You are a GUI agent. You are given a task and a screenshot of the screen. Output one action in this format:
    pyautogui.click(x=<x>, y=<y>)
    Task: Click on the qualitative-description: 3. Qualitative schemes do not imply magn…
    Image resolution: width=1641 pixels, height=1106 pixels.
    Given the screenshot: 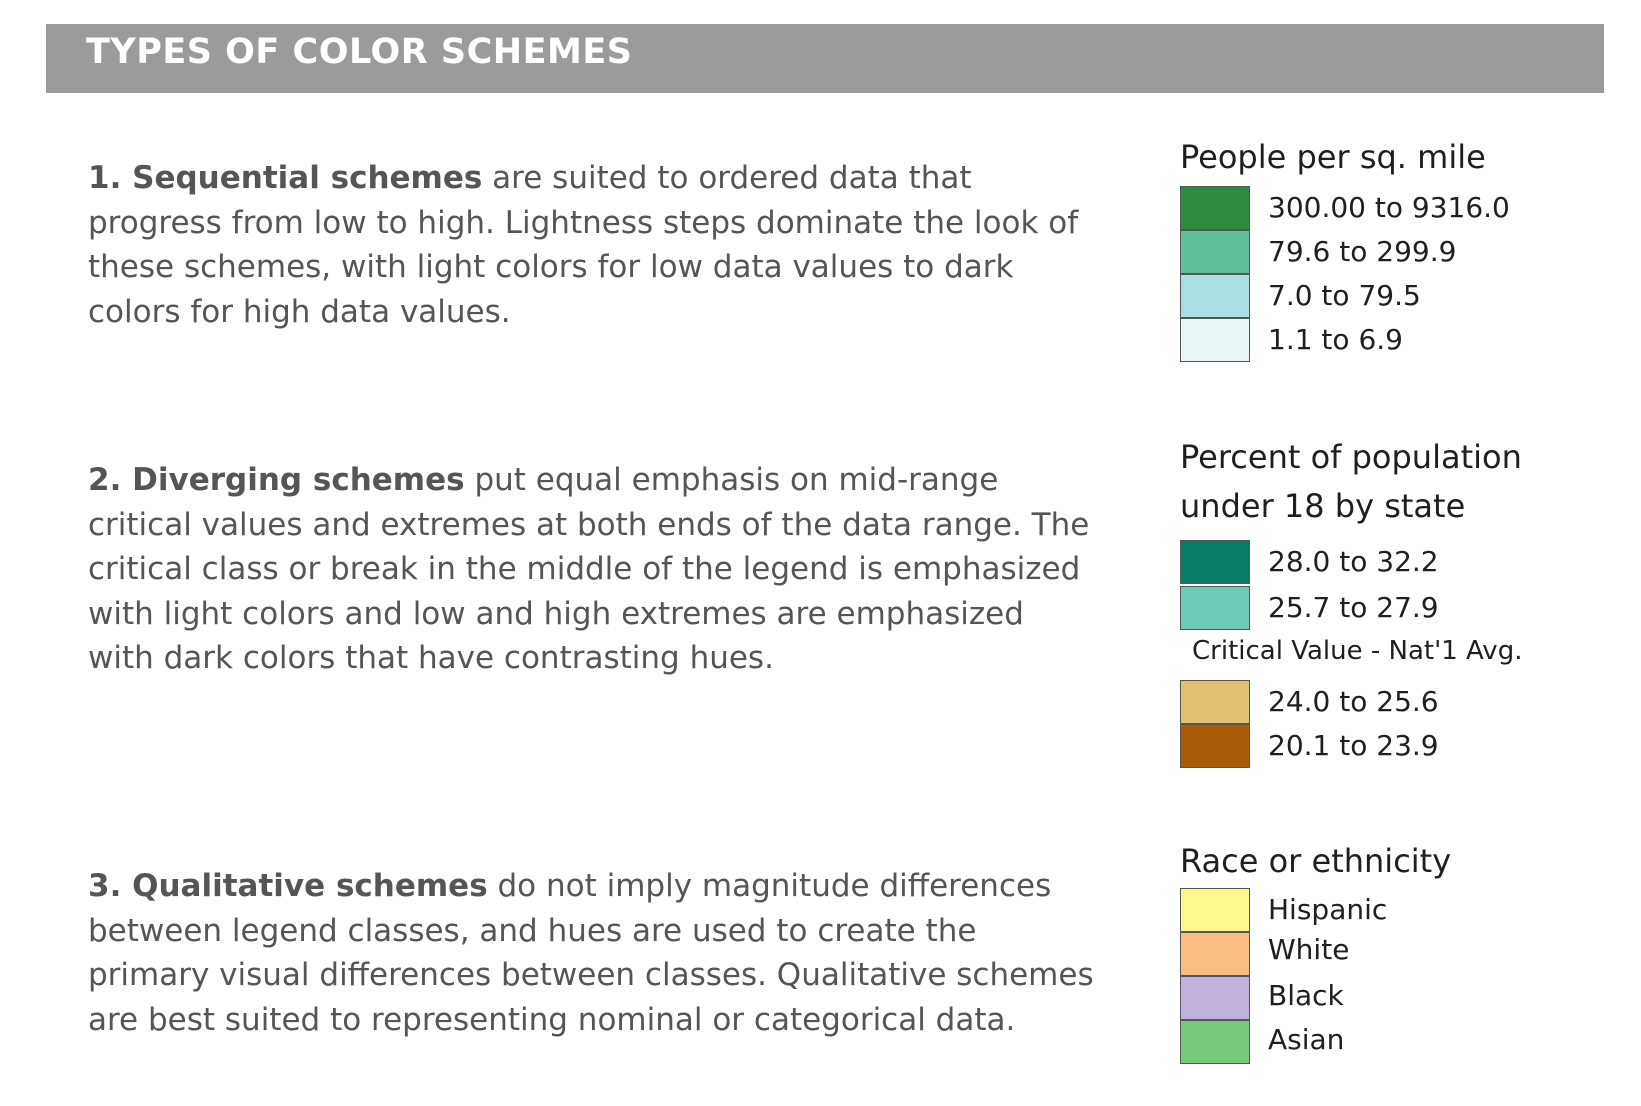 What is the action you would take?
    pyautogui.click(x=593, y=953)
    